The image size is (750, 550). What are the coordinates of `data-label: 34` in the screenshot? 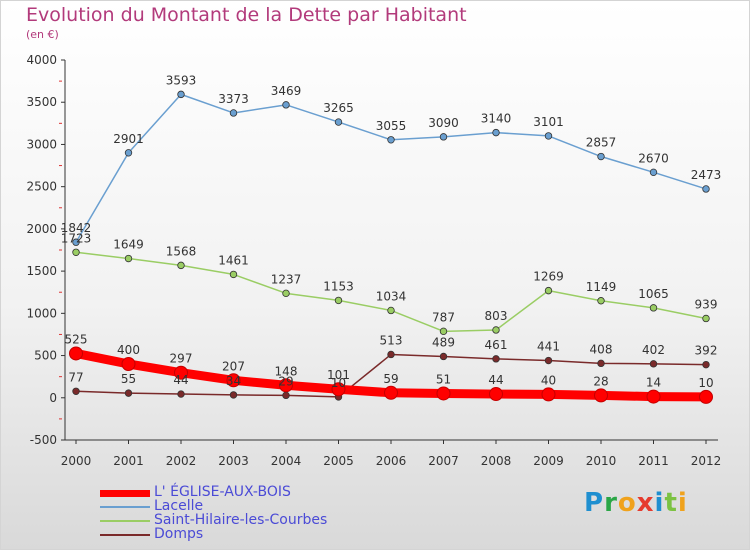 It's located at (233, 381).